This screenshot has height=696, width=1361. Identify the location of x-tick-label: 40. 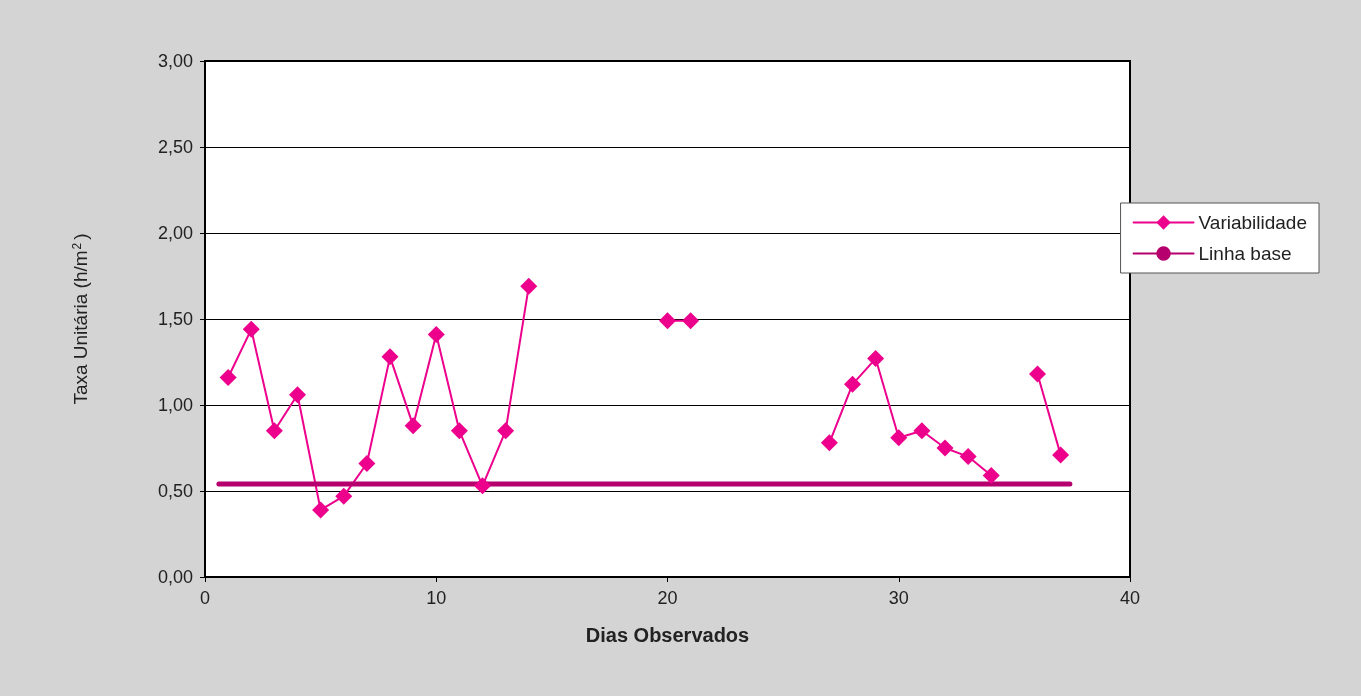
(1130, 598).